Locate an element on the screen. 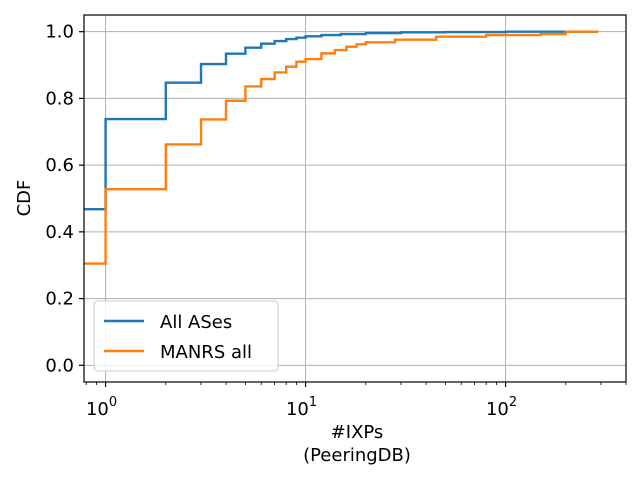 The width and height of the screenshot is (640, 480). x-axis-label-line2: (PeeringDB) is located at coordinates (357, 455).